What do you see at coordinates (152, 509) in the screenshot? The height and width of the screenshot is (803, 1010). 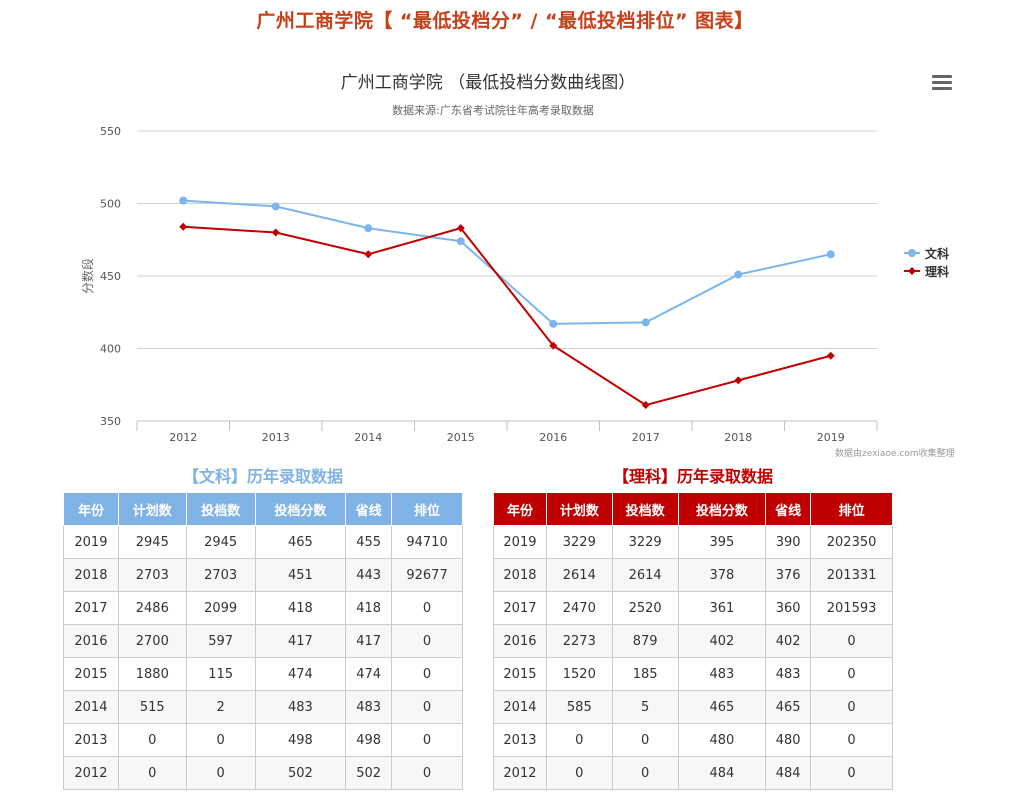 I see `column-header: 计划数` at bounding box center [152, 509].